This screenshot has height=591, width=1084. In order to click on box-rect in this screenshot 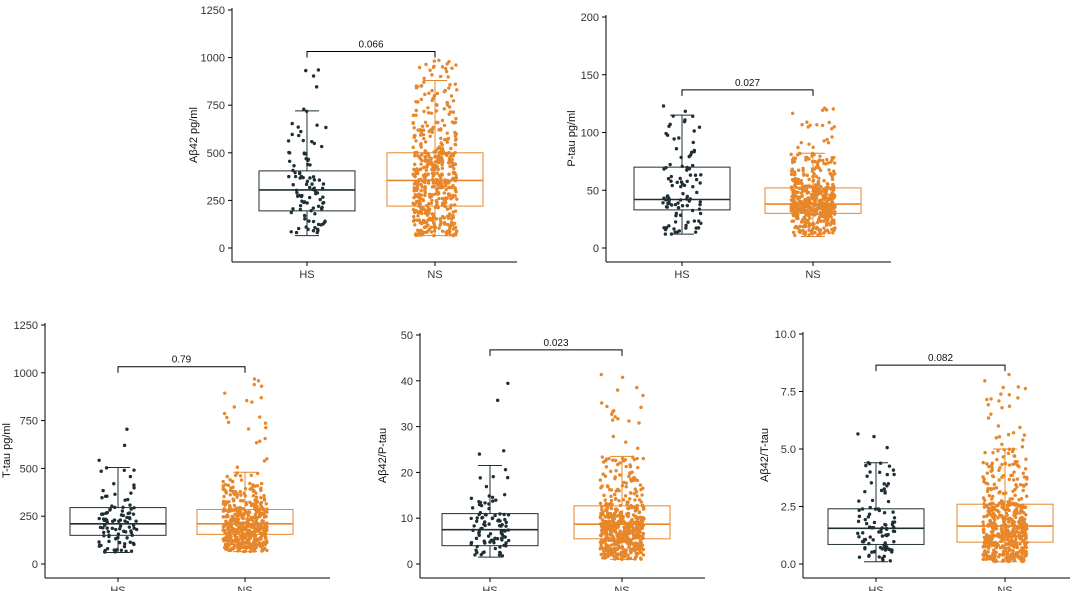, I will do `click(876, 526)`.